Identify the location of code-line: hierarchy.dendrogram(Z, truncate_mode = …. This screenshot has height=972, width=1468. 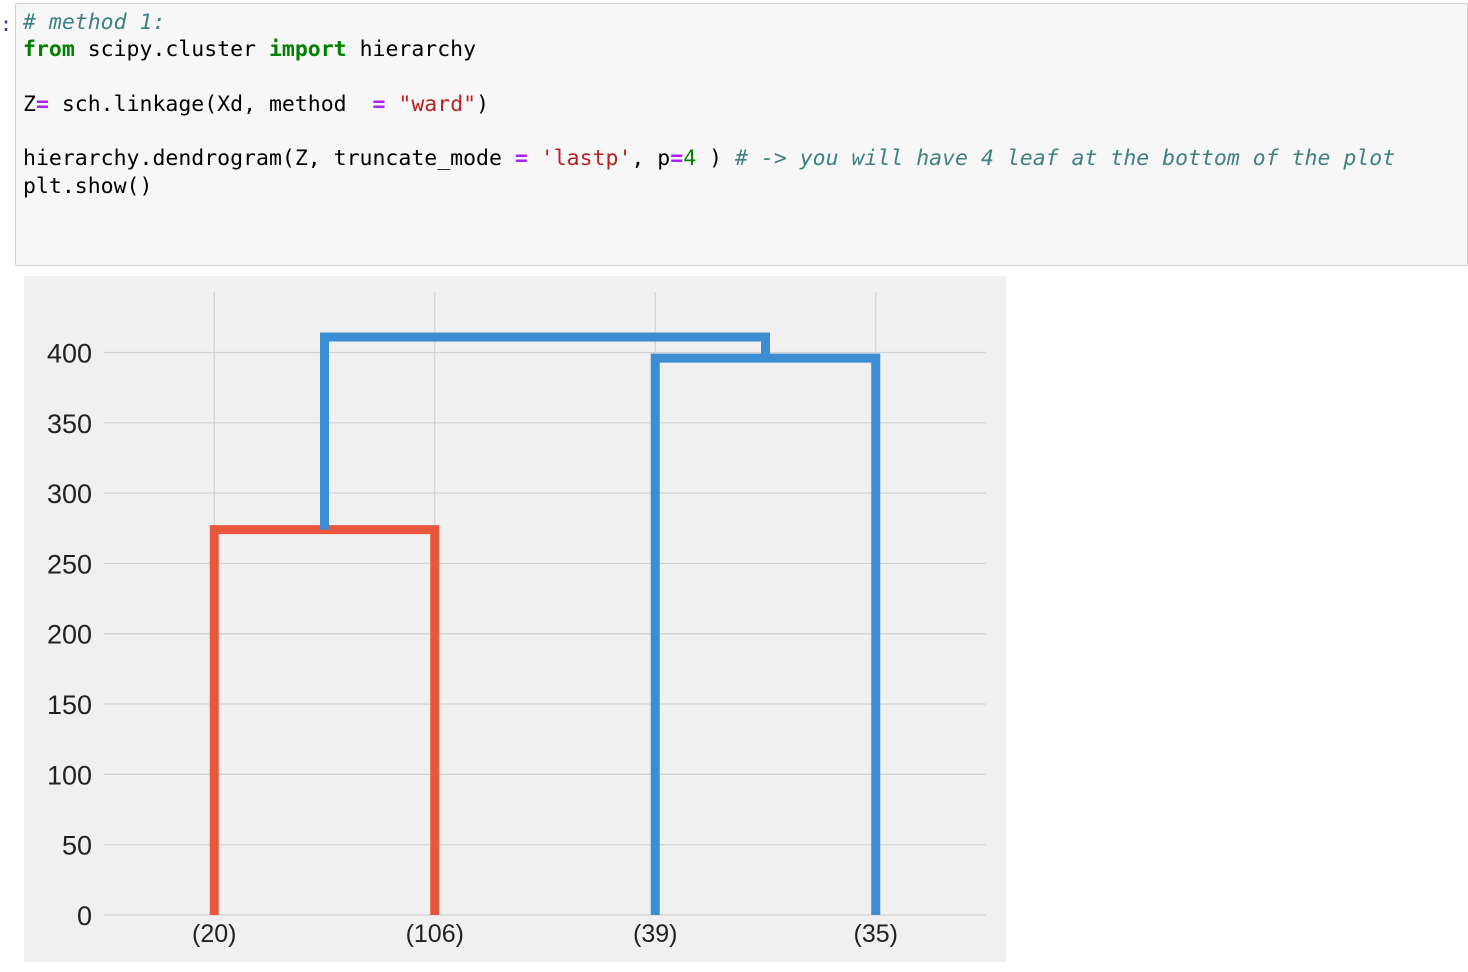
(709, 158).